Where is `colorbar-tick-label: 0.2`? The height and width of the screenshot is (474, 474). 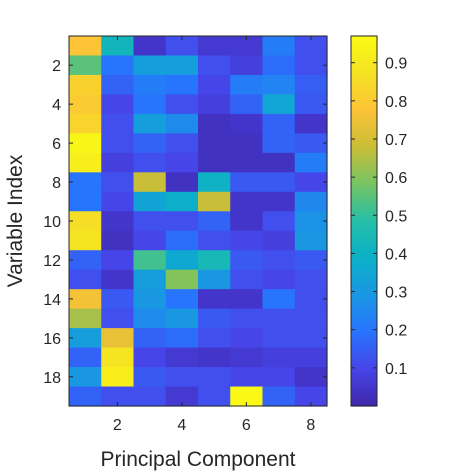
colorbar-tick-label: 0.2 is located at coordinates (396, 331).